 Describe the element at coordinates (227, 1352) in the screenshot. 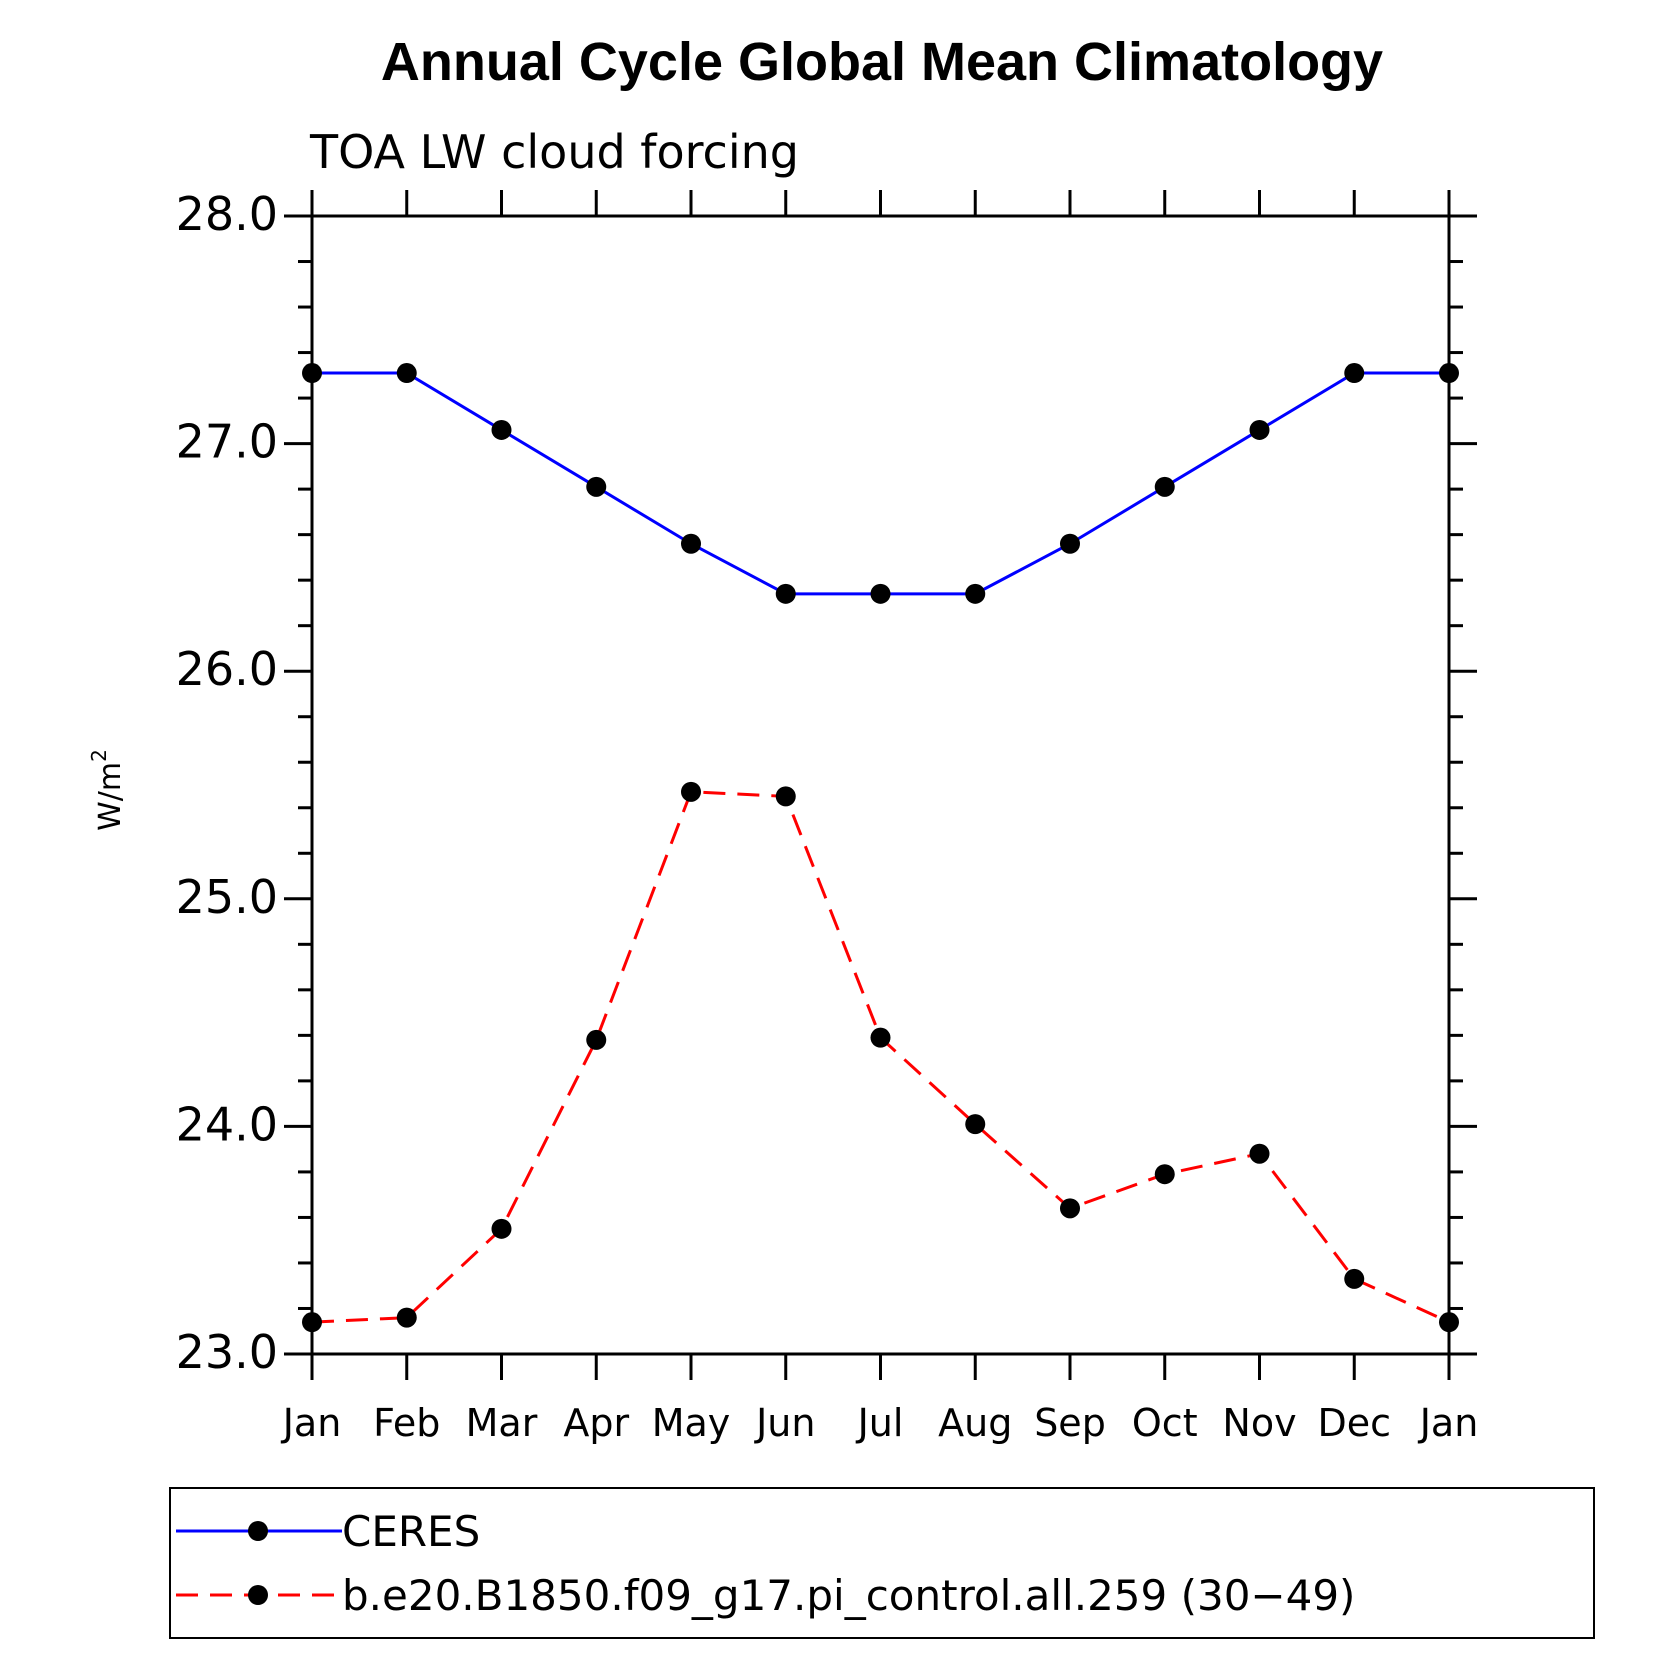

I see `y-tick-label: 23.0` at that location.